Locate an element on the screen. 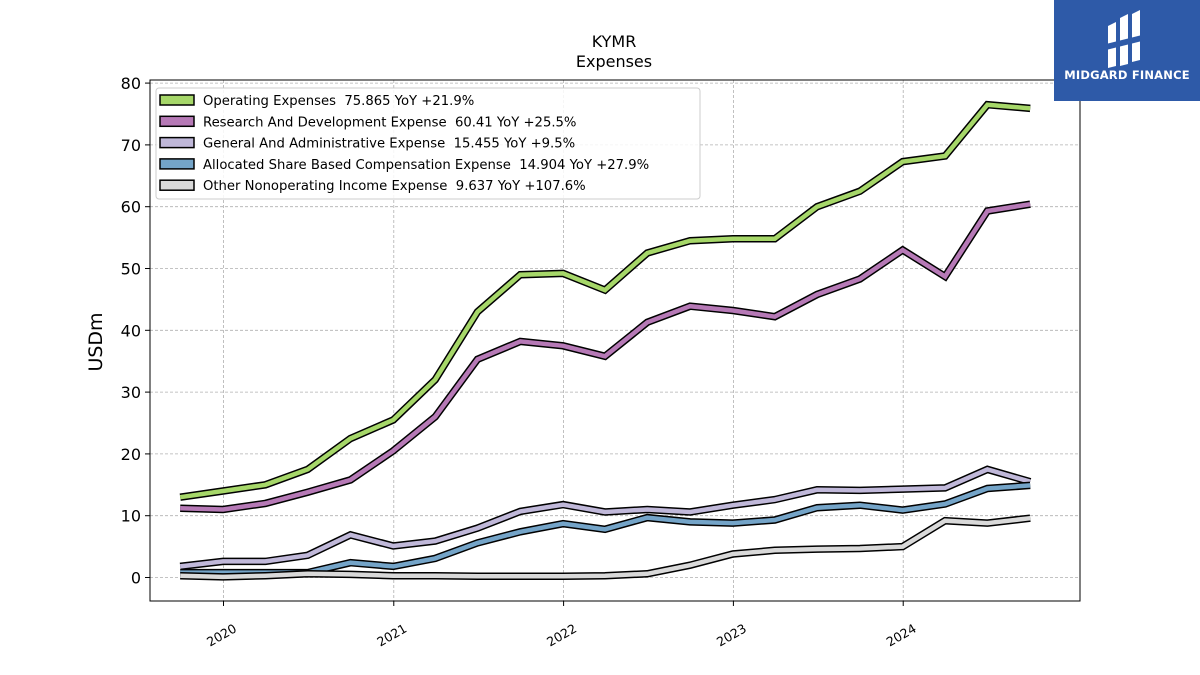 The width and height of the screenshot is (1200, 675). legend-entry: Operating Expenses 75.865 YoY +21.9% is located at coordinates (316, 101).